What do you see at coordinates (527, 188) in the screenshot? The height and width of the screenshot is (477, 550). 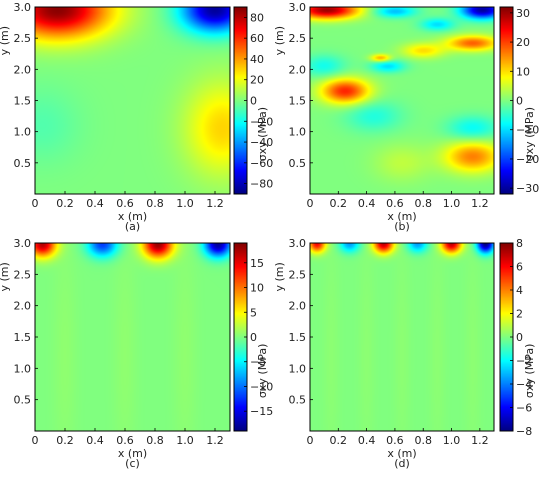 I see `colorbar-tick-label: −30` at bounding box center [527, 188].